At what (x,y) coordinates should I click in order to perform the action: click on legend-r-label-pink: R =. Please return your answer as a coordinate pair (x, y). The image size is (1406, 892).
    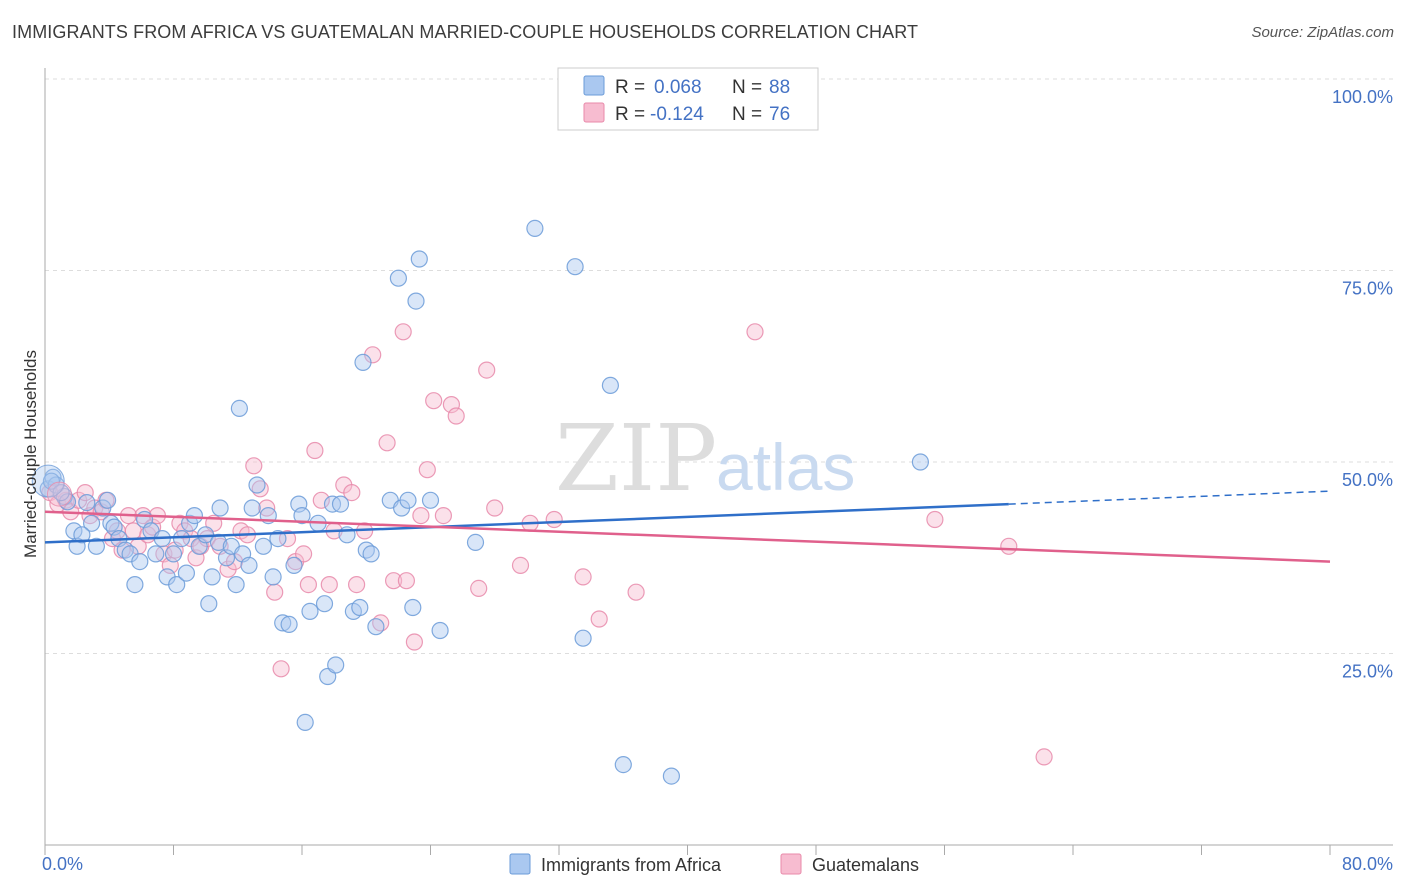
    Looking at the image, I should click on (630, 114).